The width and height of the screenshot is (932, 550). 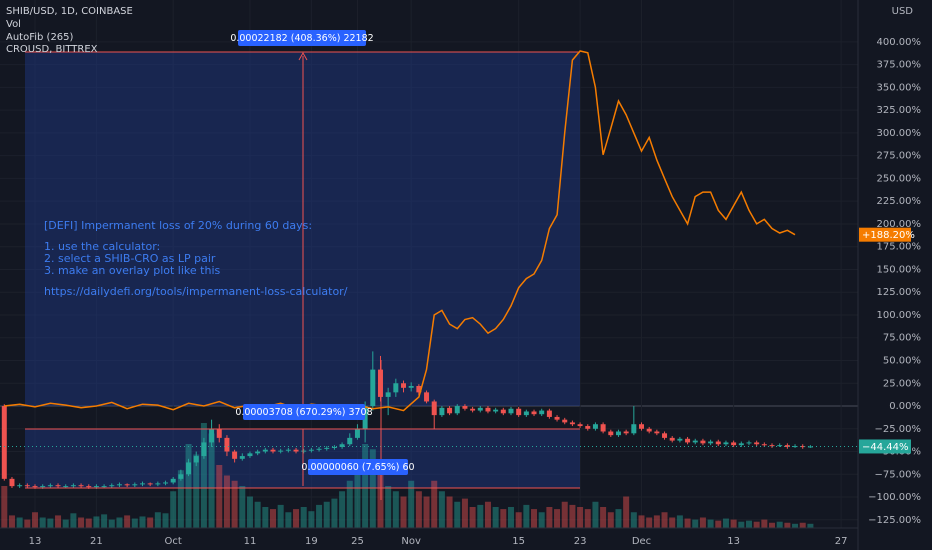 What do you see at coordinates (96, 541) in the screenshot?
I see `x-tick-label: 21` at bounding box center [96, 541].